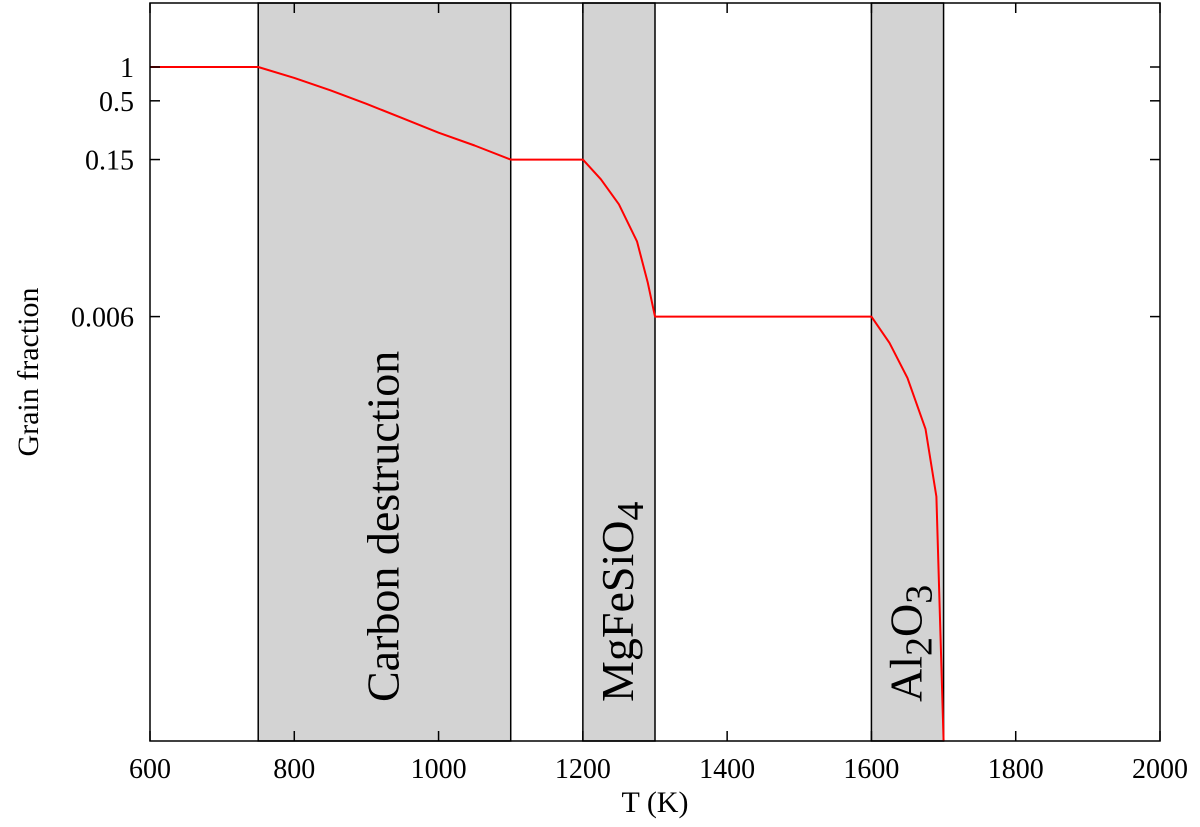  Describe the element at coordinates (116, 102) in the screenshot. I see `y-tick-label-1: 0.5` at that location.